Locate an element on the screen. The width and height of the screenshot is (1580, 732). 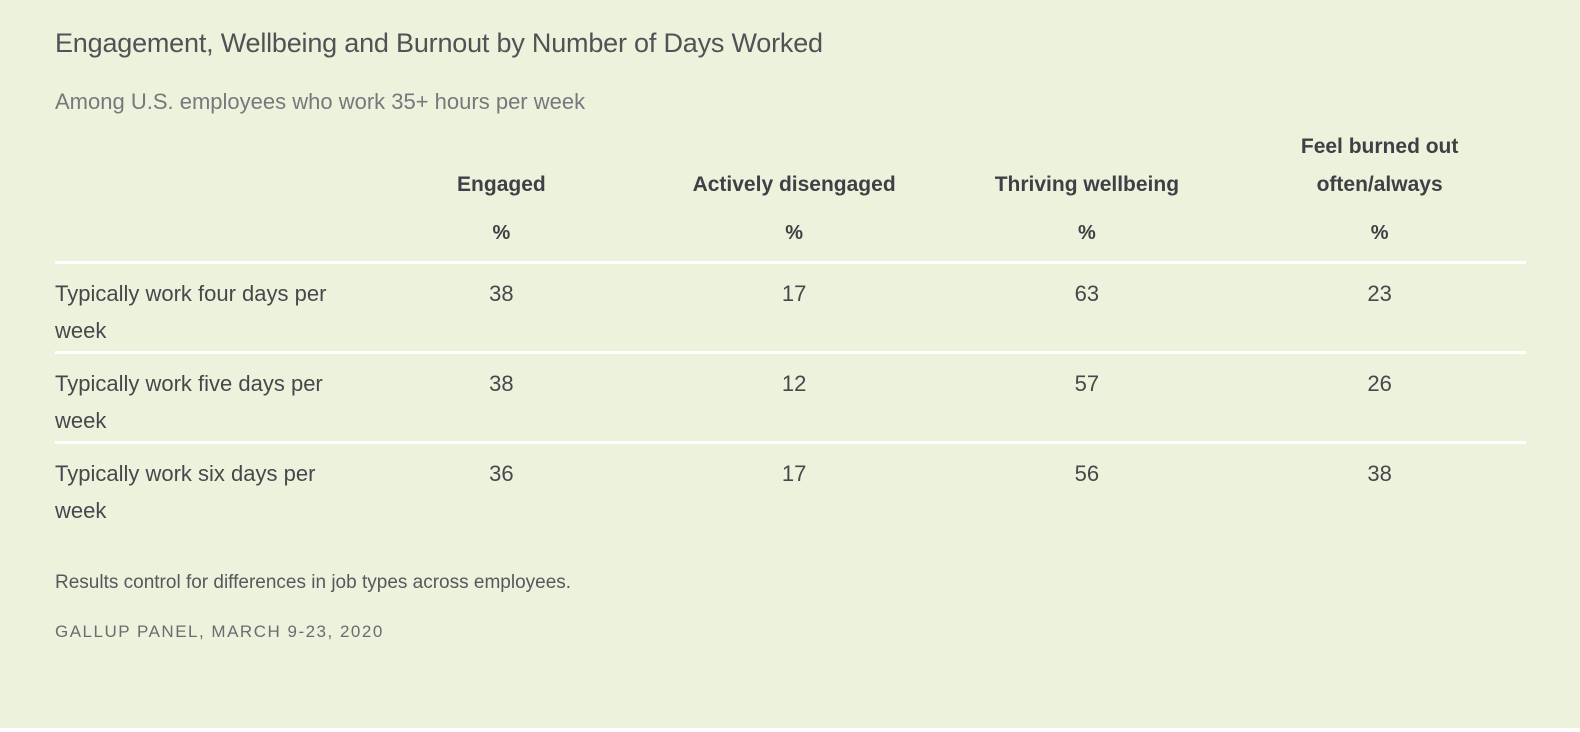
column-header-feel-burned-out: Feel burned out often/always is located at coordinates (1379, 166).